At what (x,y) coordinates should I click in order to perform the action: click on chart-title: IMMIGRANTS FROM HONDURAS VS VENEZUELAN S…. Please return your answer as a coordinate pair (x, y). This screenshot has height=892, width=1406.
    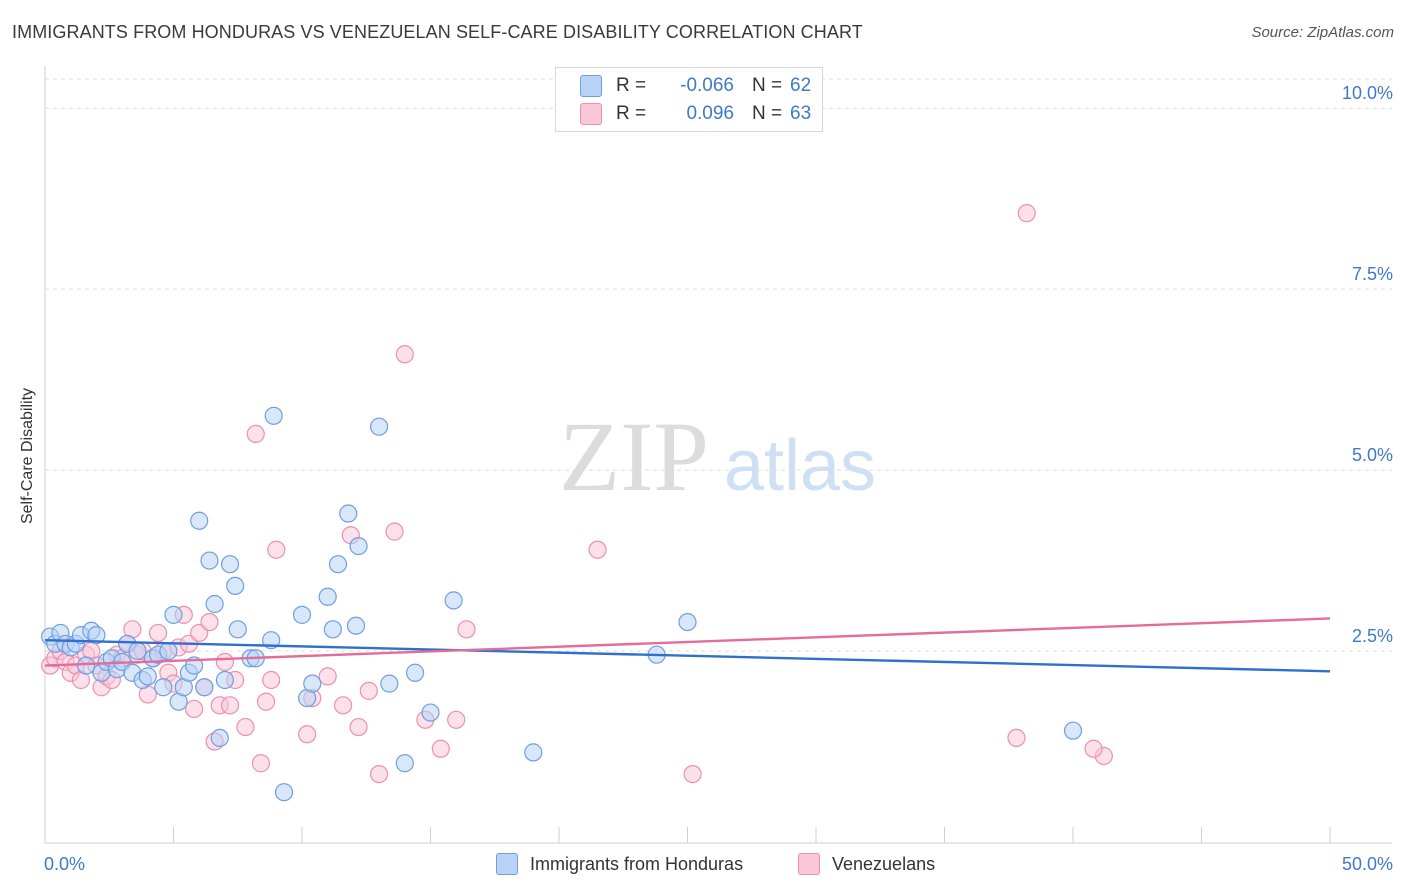
    Looking at the image, I should click on (437, 32).